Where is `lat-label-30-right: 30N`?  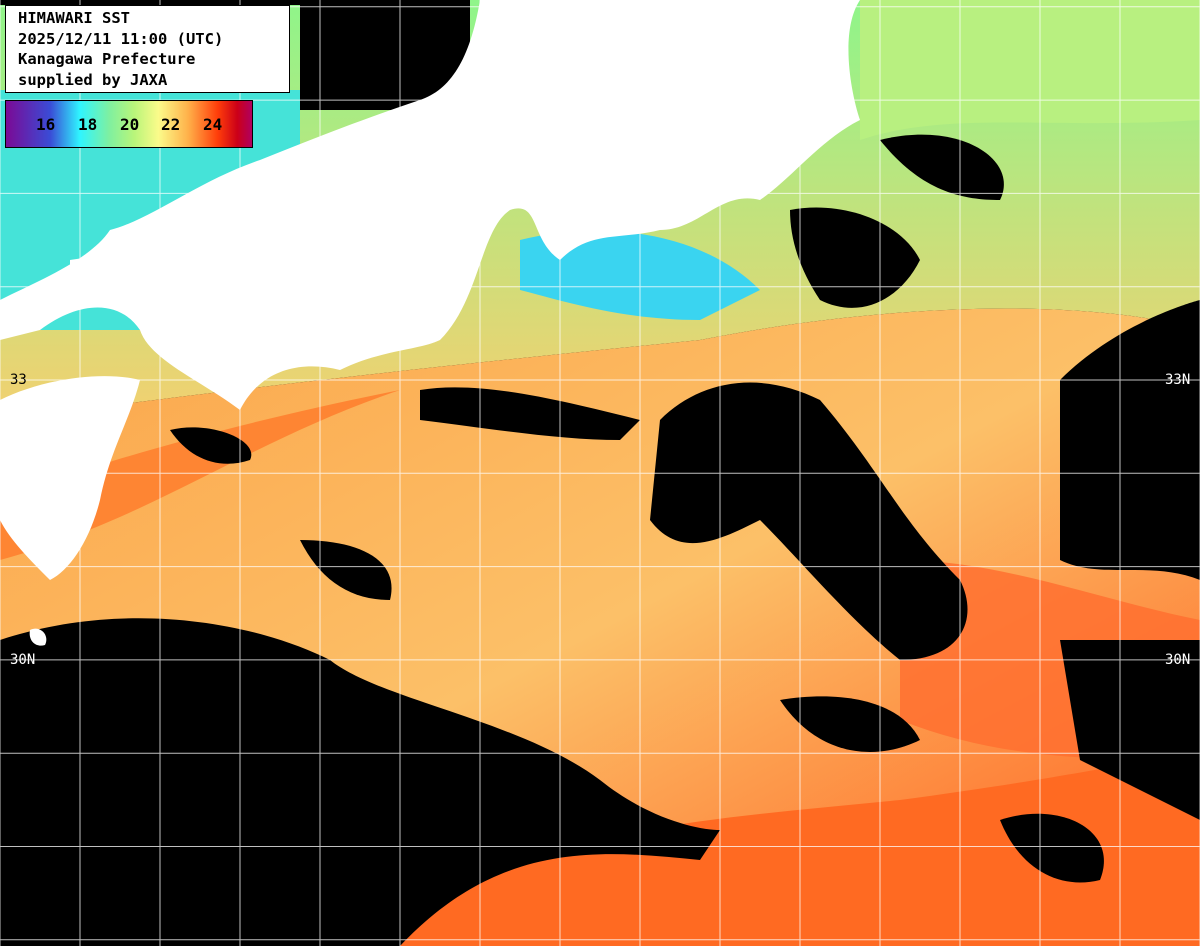
lat-label-30-right: 30N is located at coordinates (1178, 660).